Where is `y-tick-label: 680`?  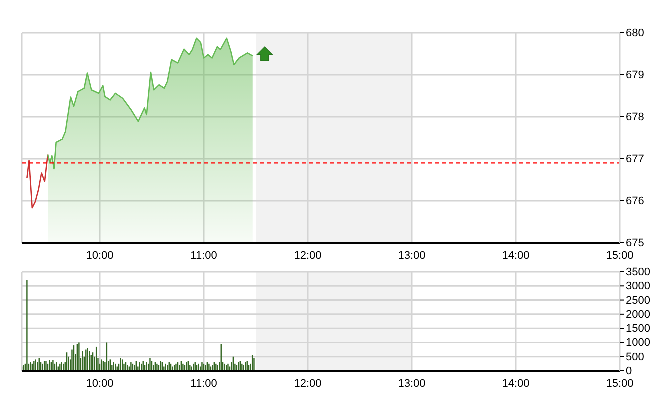
y-tick-label: 680 is located at coordinates (635, 34).